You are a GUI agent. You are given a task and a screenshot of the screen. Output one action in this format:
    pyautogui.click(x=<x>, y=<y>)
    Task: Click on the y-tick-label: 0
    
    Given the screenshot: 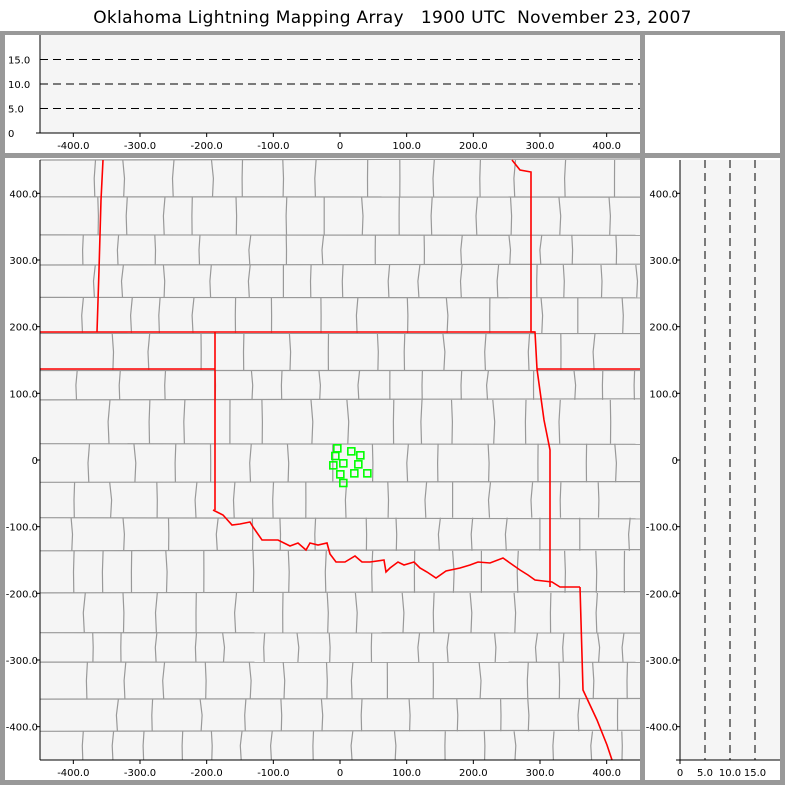 What is the action you would take?
    pyautogui.click(x=11, y=134)
    